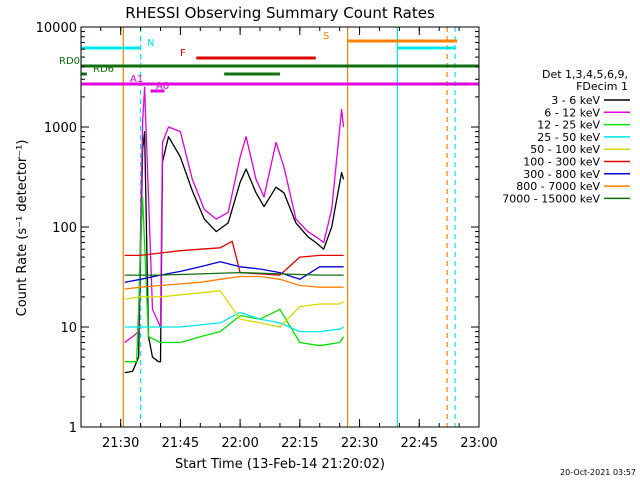 The image size is (640, 480). I want to click on legend-label-7: 800 - 7000 keV, so click(558, 186).